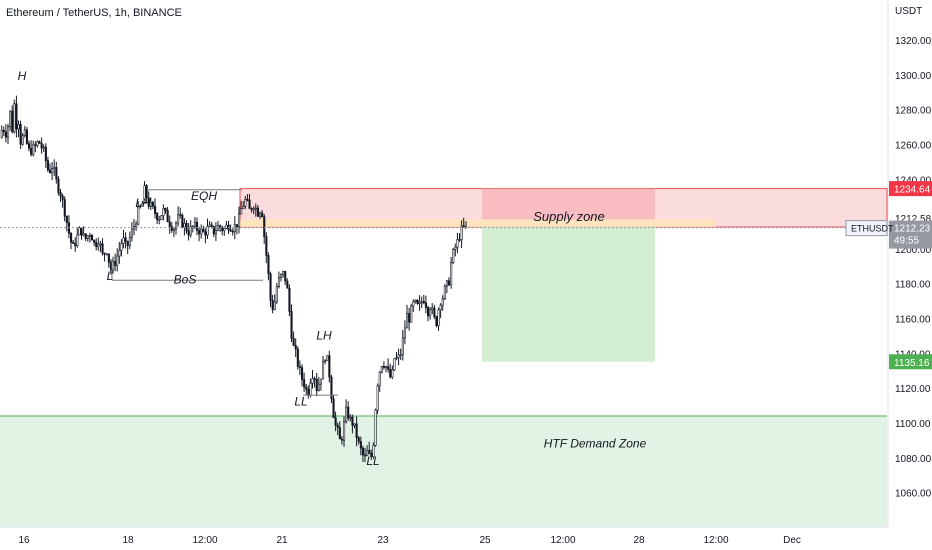  I want to click on annotation-label: LH, so click(143, 203).